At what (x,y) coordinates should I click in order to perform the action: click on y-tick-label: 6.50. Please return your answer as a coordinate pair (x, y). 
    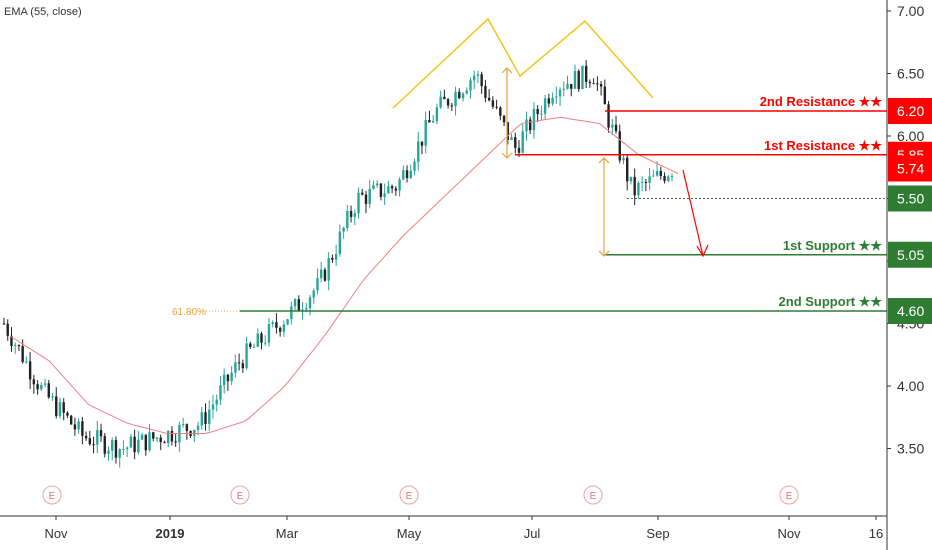
    Looking at the image, I should click on (910, 74).